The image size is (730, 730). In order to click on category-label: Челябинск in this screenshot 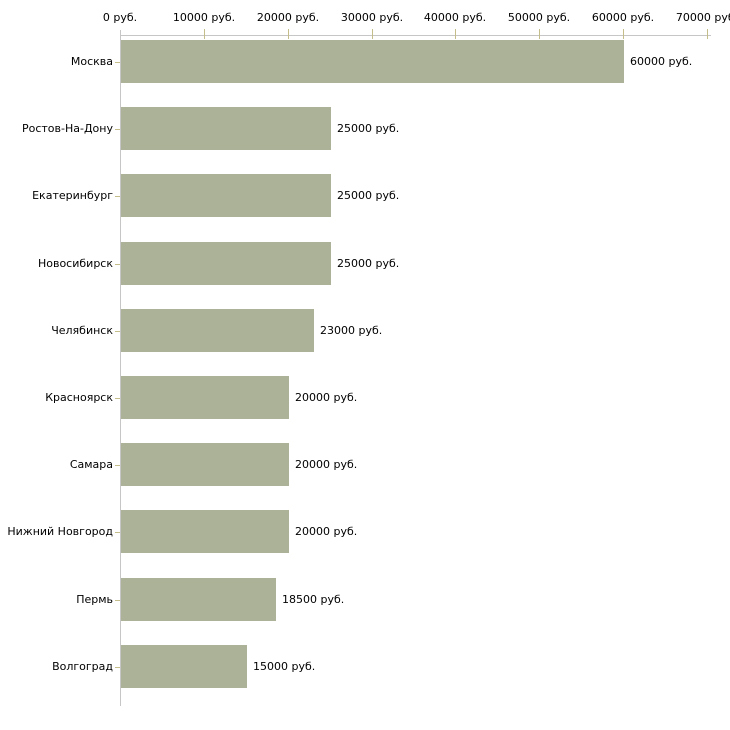, I will do `click(82, 330)`.